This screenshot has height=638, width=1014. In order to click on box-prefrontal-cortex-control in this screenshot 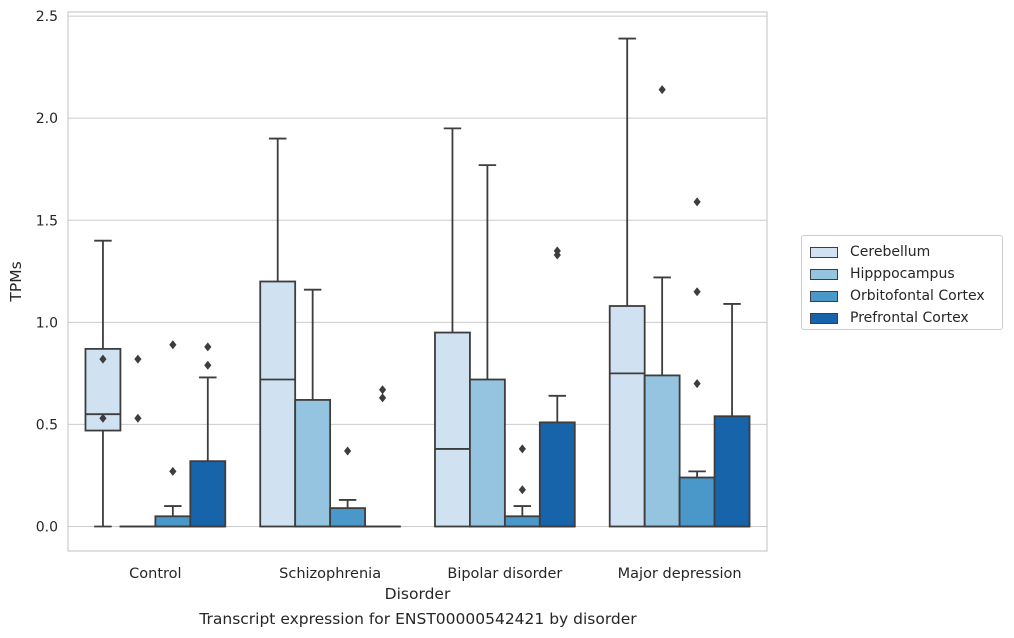, I will do `click(208, 435)`.